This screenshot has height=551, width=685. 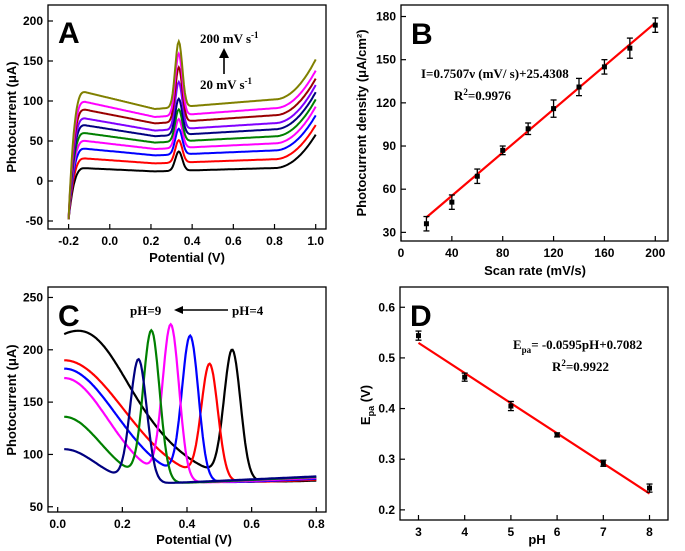 I want to click on panel-c-xtick-label: 0.0, so click(x=57, y=524).